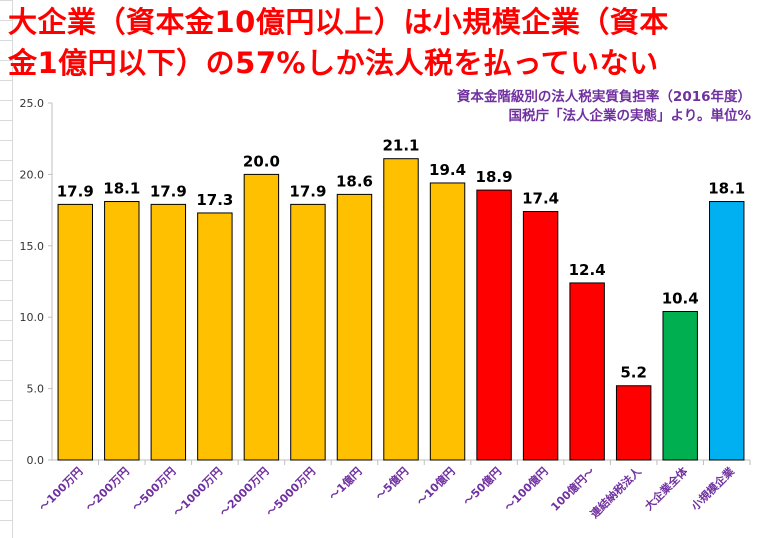  Describe the element at coordinates (494, 177) in the screenshot. I see `data-label: 18.9` at that location.